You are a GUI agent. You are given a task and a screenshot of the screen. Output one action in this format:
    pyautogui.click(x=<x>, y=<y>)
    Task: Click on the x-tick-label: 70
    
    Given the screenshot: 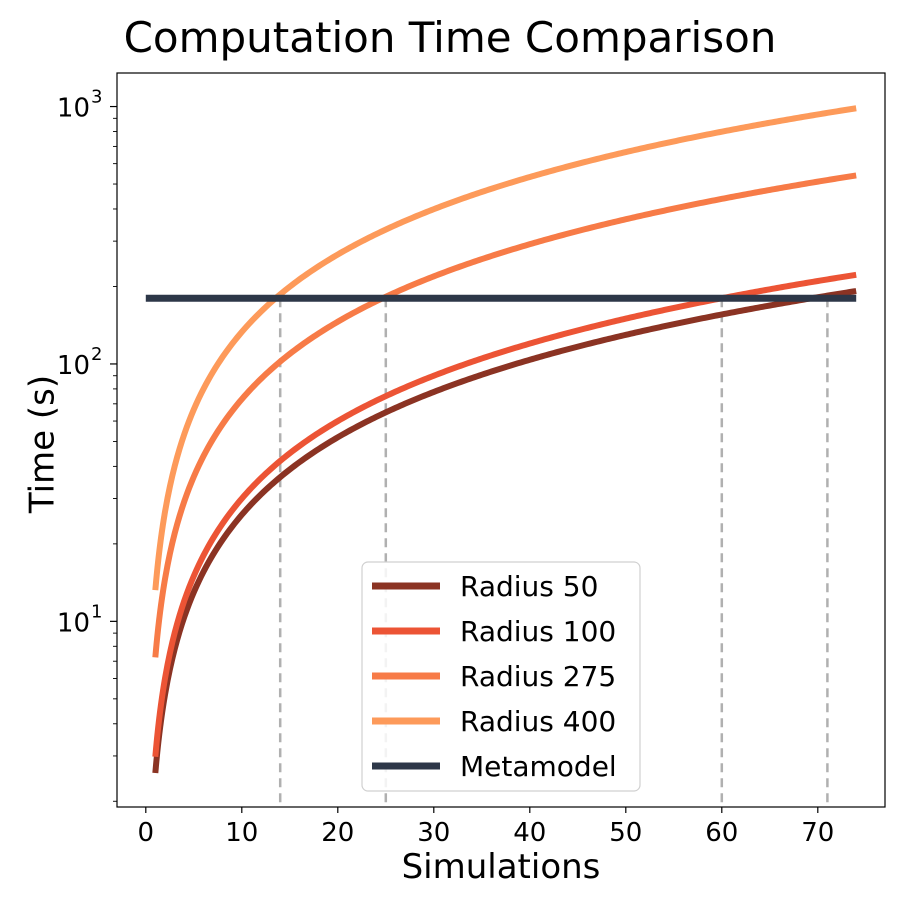 What is the action you would take?
    pyautogui.click(x=817, y=833)
    